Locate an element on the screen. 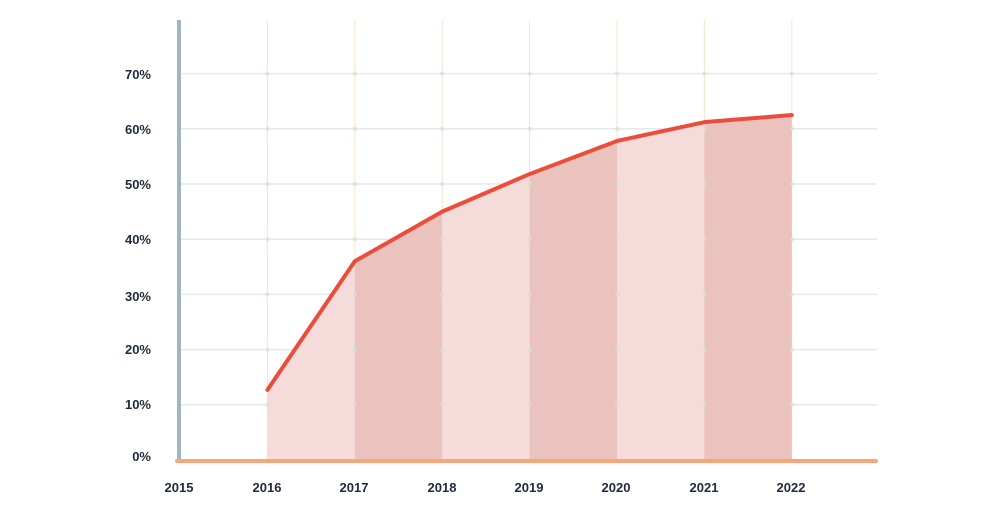 The height and width of the screenshot is (515, 1001). x-tick-label: 2022 is located at coordinates (791, 487).